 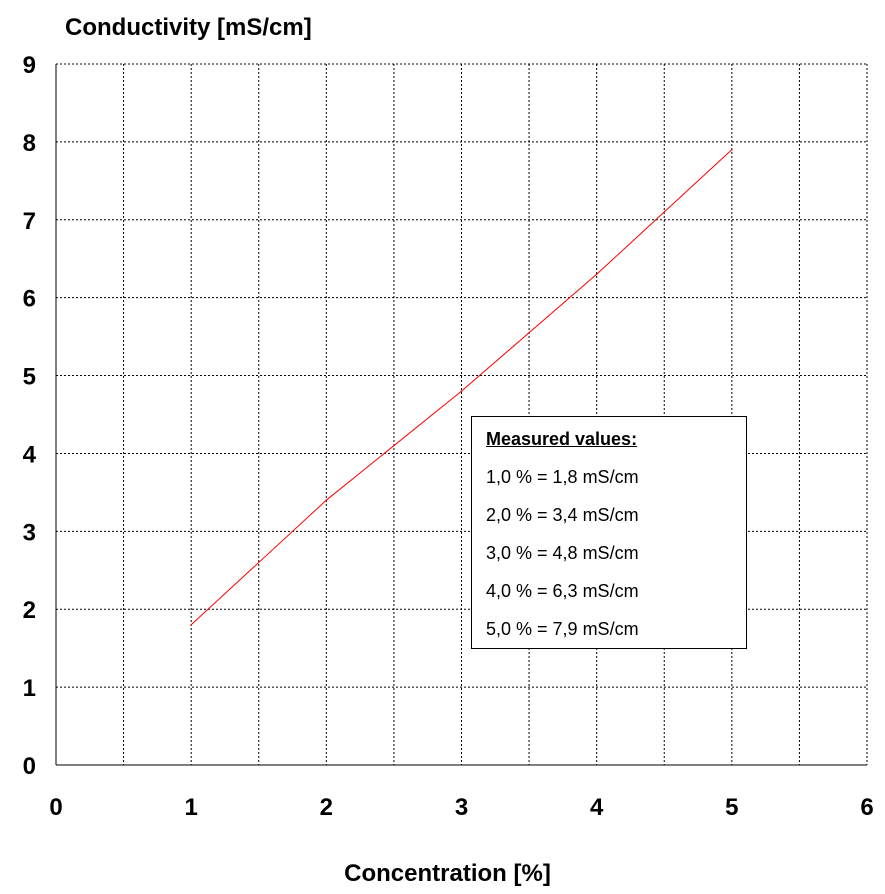 I want to click on x-tick-label: 2, so click(x=326, y=807).